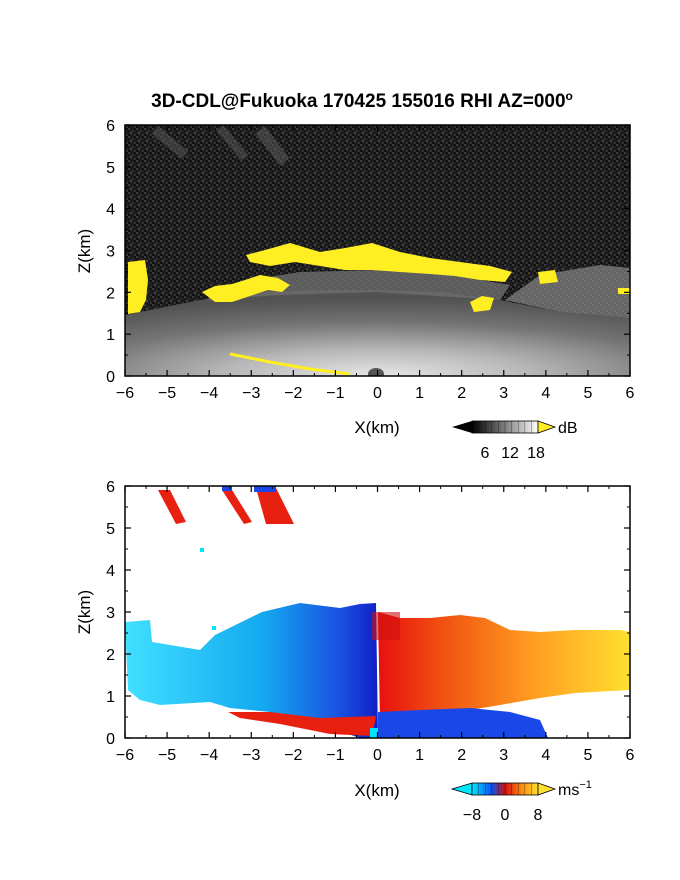  I want to click on reflectivity-colorbar-unit: dB, so click(568, 428).